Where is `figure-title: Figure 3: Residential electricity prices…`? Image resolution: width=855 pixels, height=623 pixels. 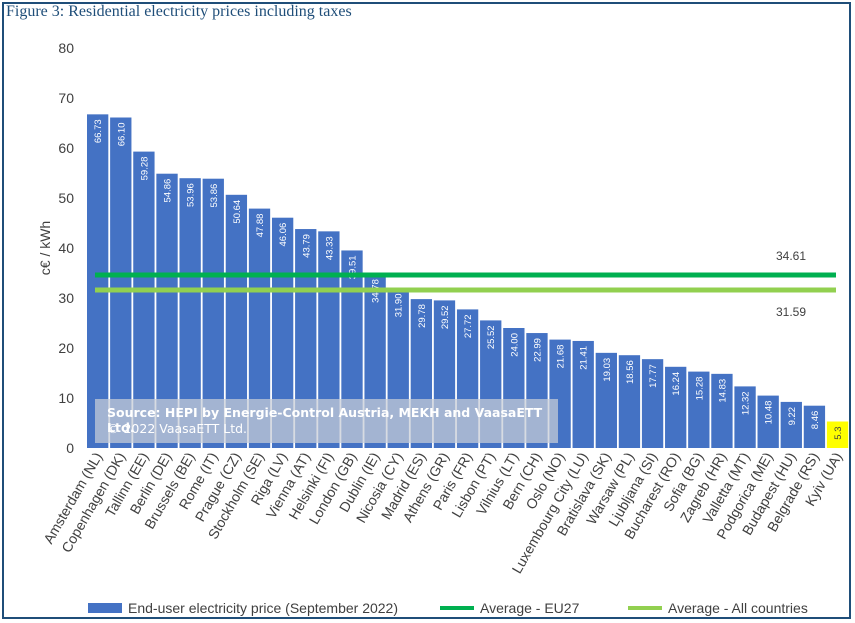 figure-title: Figure 3: Residential electricity prices… is located at coordinates (179, 11).